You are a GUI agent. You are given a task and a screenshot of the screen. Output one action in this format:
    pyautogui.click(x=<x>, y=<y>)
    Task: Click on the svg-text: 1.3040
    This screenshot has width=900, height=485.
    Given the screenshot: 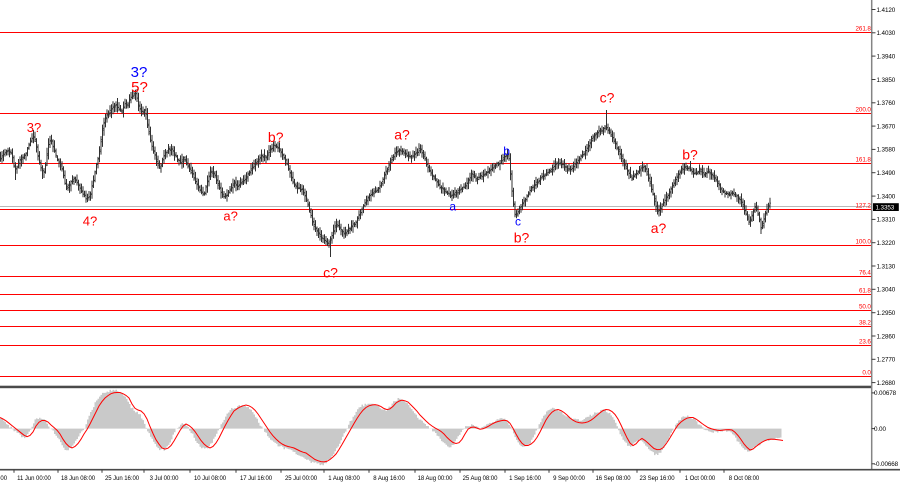 What is the action you would take?
    pyautogui.click(x=886, y=290)
    